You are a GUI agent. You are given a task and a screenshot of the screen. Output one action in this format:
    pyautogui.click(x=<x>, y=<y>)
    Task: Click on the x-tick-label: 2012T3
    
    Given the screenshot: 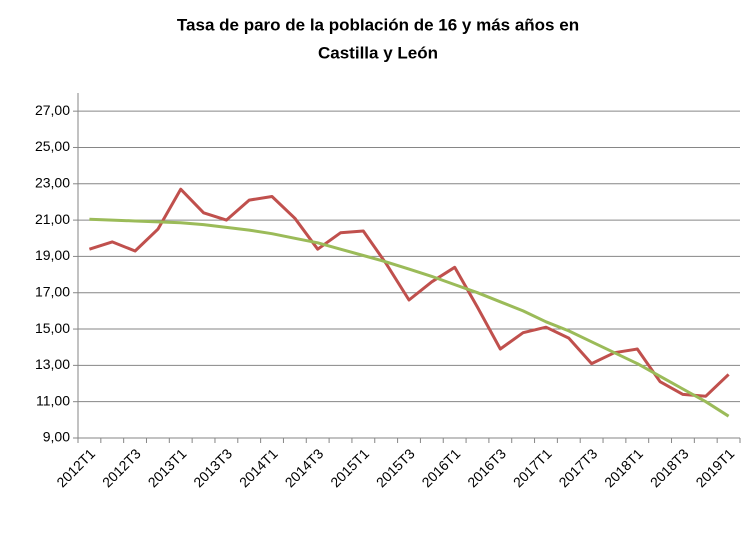 What is the action you would take?
    pyautogui.click(x=121, y=467)
    